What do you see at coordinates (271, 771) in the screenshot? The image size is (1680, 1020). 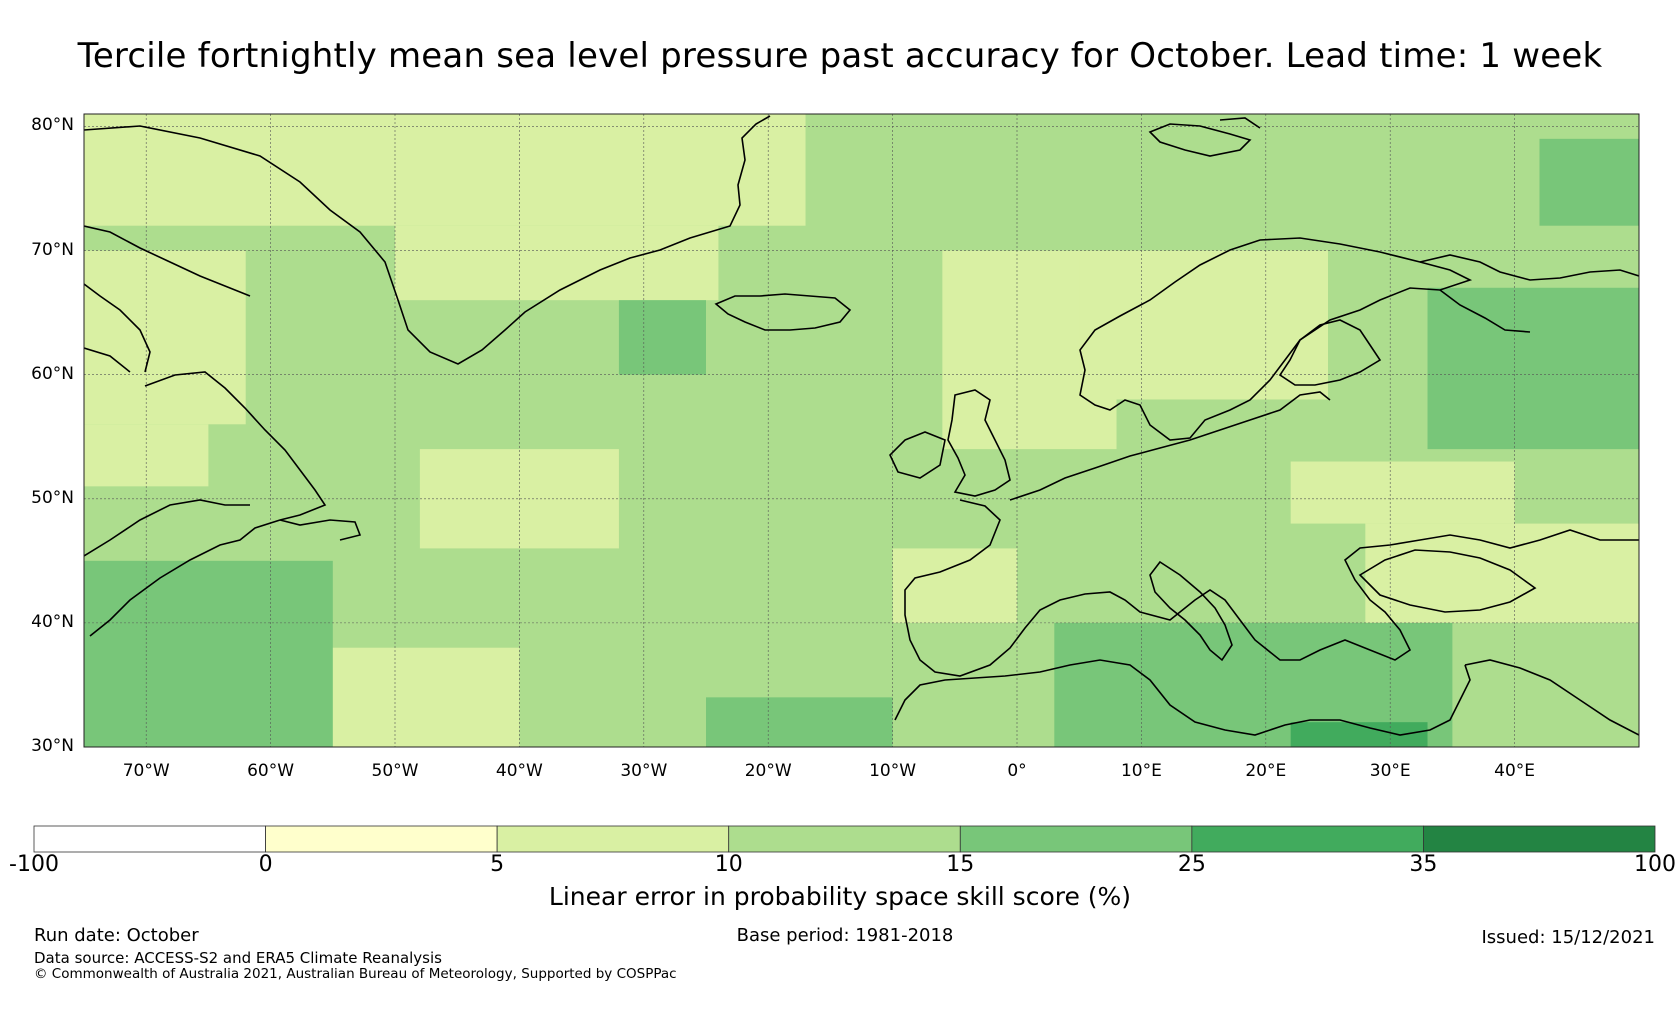 I see `lon-tick-label: 60°W` at bounding box center [271, 771].